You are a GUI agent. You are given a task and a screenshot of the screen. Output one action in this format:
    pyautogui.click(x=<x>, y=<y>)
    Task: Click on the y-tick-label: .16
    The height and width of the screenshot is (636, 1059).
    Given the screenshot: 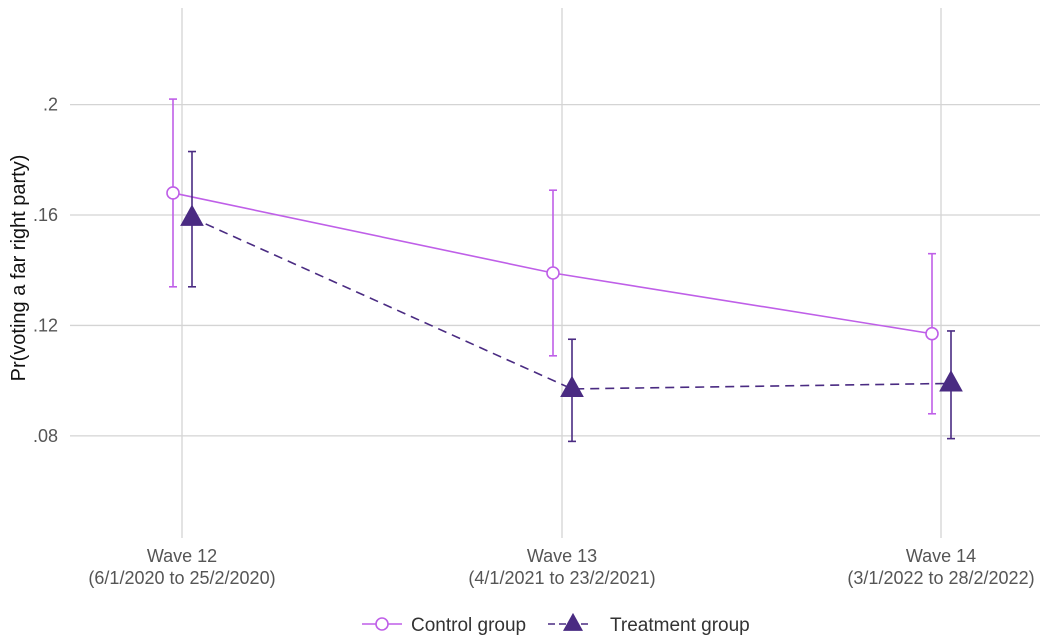 What is the action you would take?
    pyautogui.click(x=45, y=215)
    